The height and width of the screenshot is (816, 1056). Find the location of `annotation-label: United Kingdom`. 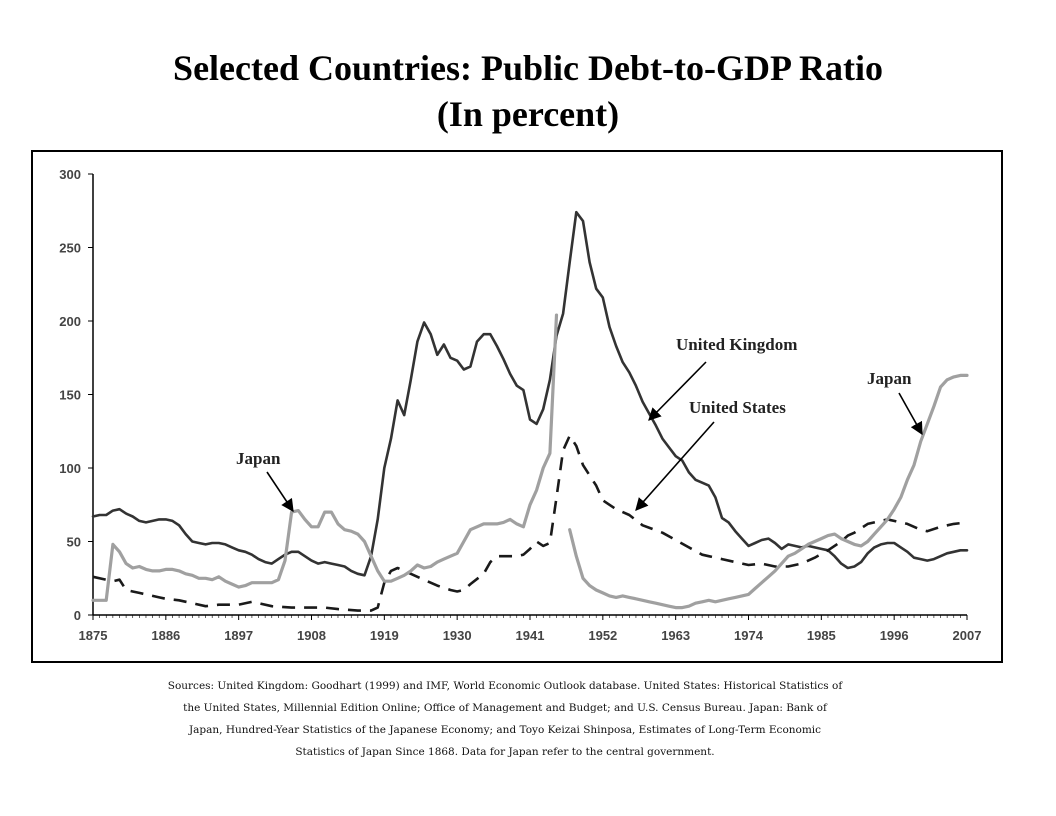

annotation-label: United Kingdom is located at coordinates (736, 344).